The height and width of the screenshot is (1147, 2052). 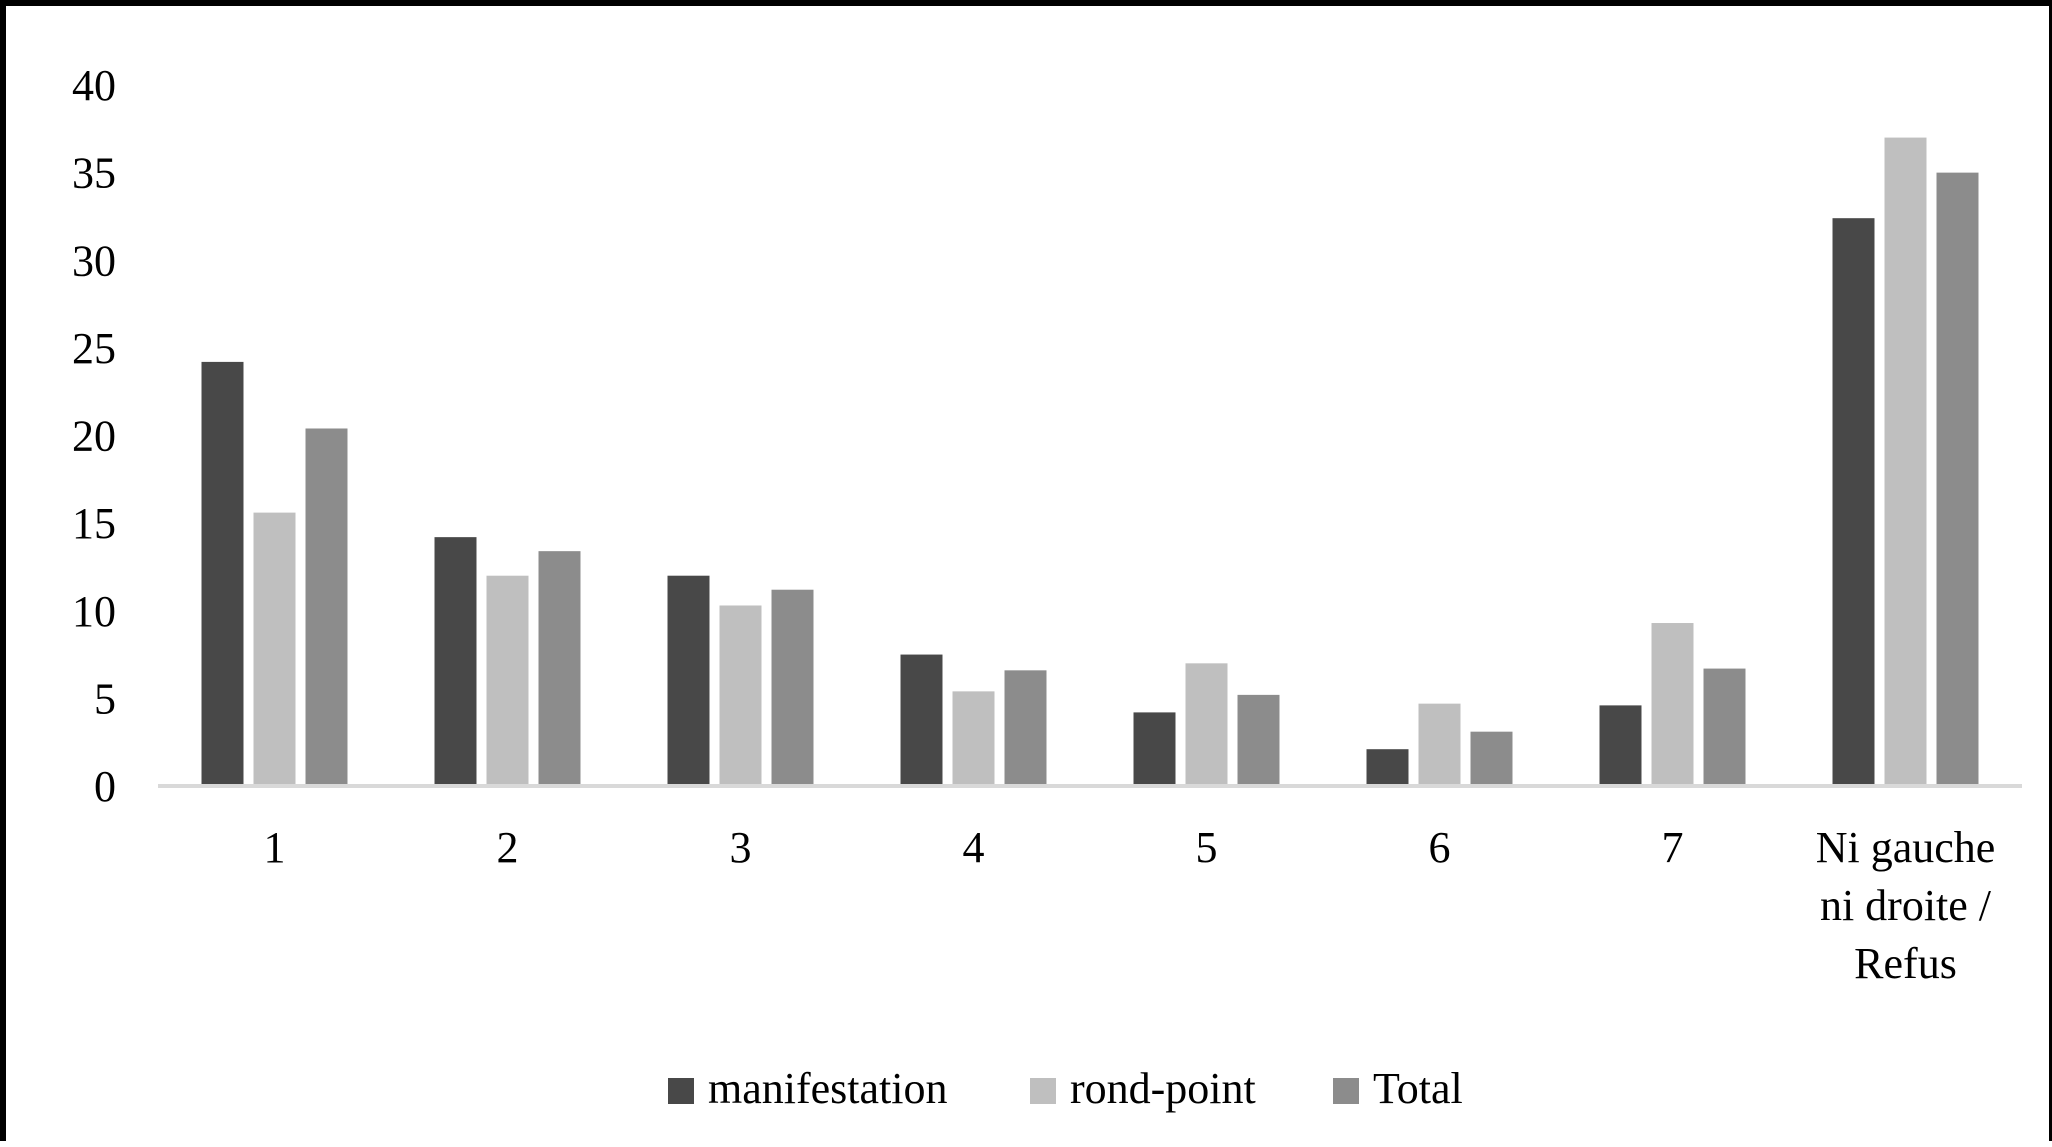 What do you see at coordinates (1346, 1091) in the screenshot?
I see `legend-swatch-total` at bounding box center [1346, 1091].